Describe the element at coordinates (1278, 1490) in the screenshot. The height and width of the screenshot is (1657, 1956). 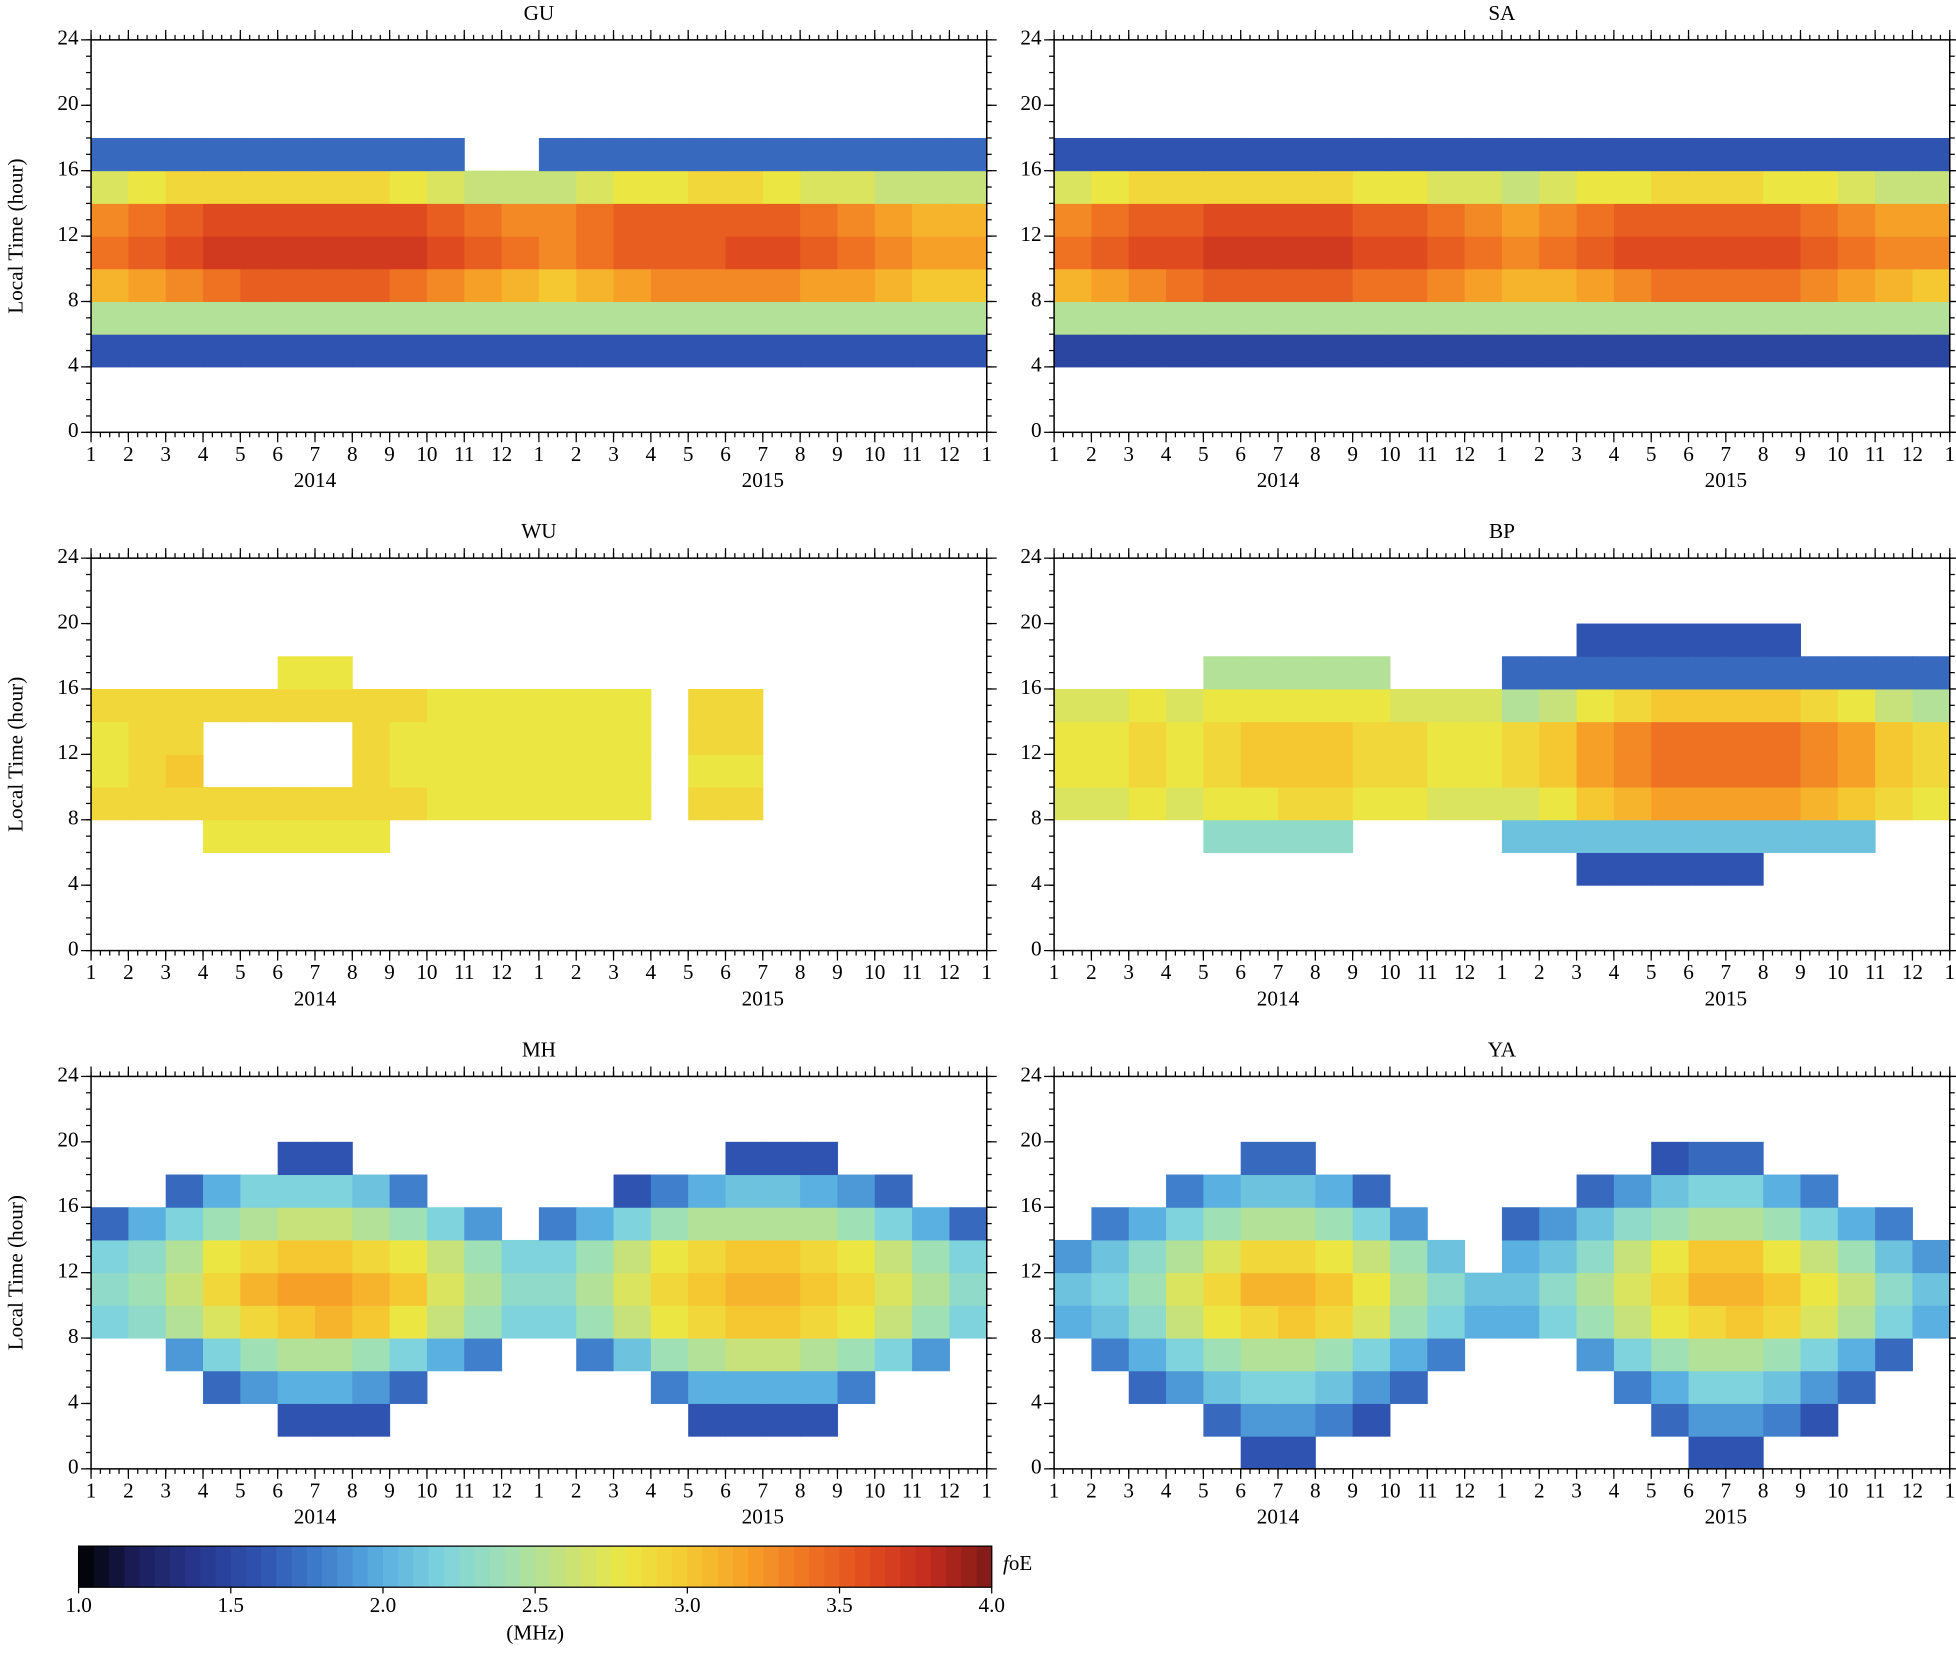
I see `x-tick-label: 7` at that location.